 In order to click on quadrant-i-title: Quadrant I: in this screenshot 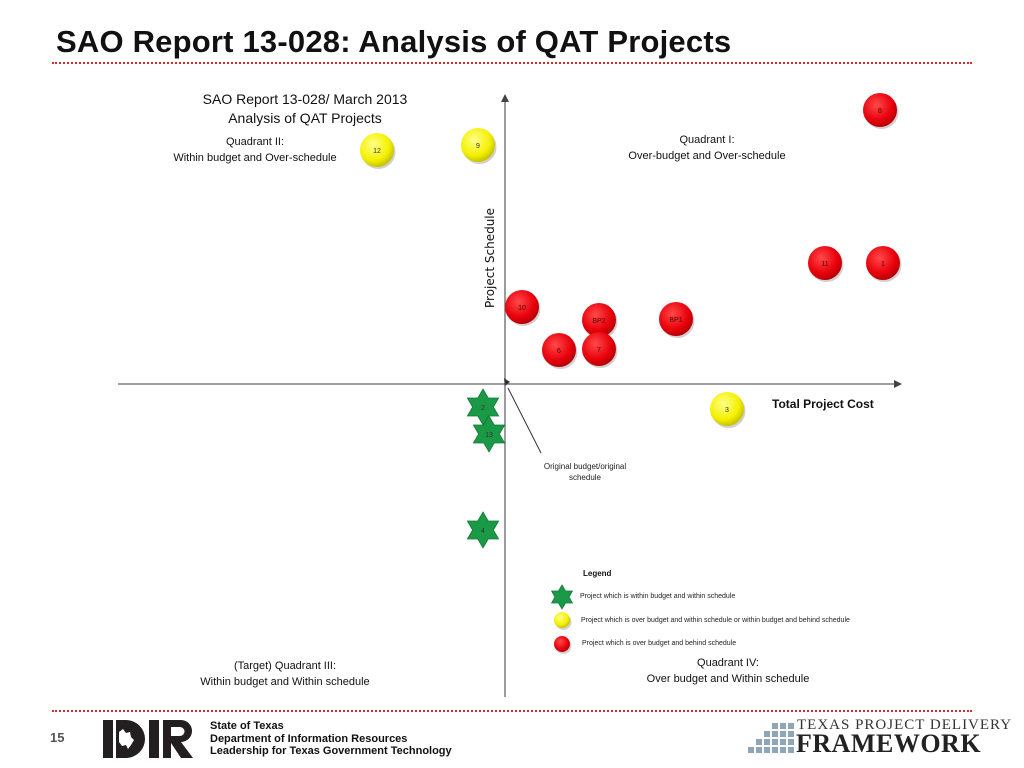, I will do `click(707, 140)`.